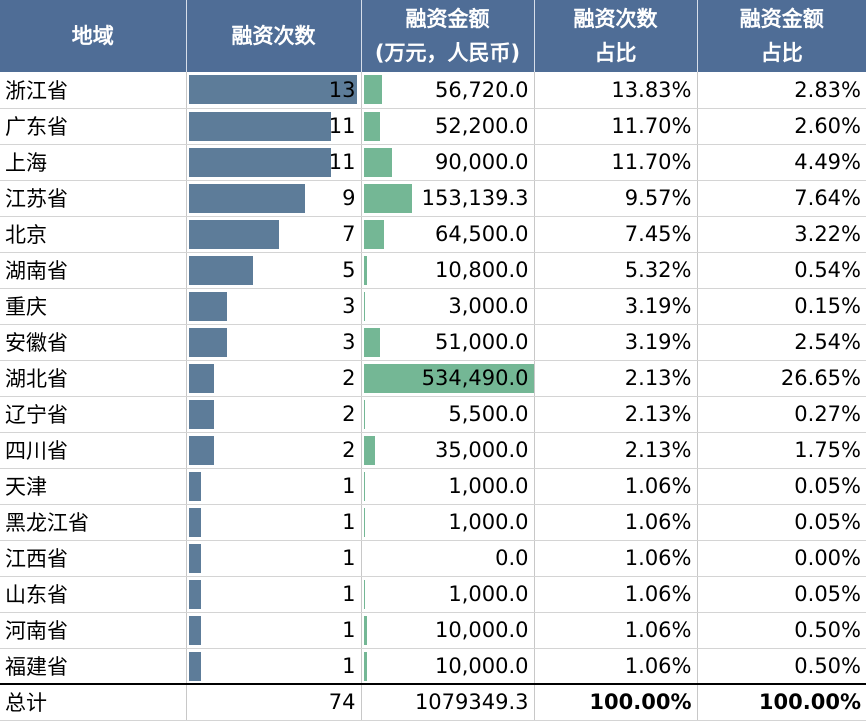  What do you see at coordinates (482, 630) in the screenshot?
I see `amount-cell-value: 10,000.0` at bounding box center [482, 630].